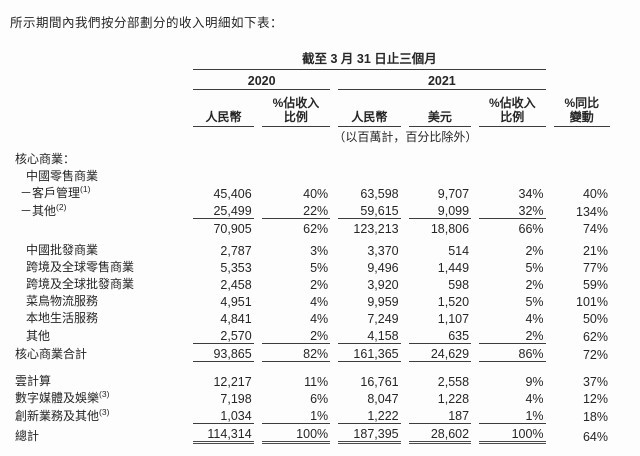 Image resolution: width=640 pixels, height=456 pixels. I want to click on cell-value: 1%, so click(512, 415).